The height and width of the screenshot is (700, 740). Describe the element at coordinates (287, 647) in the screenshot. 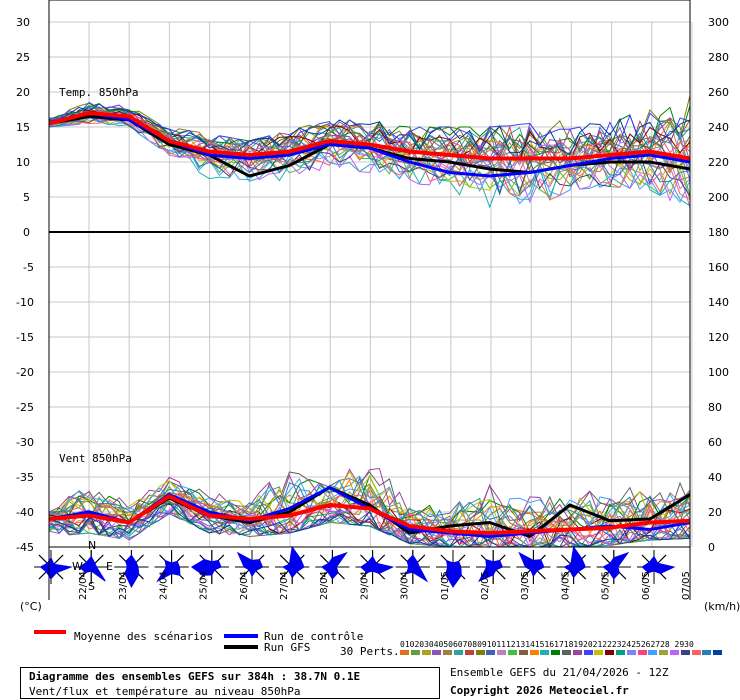

I see `gfs-legend-label: Run GFS` at that location.